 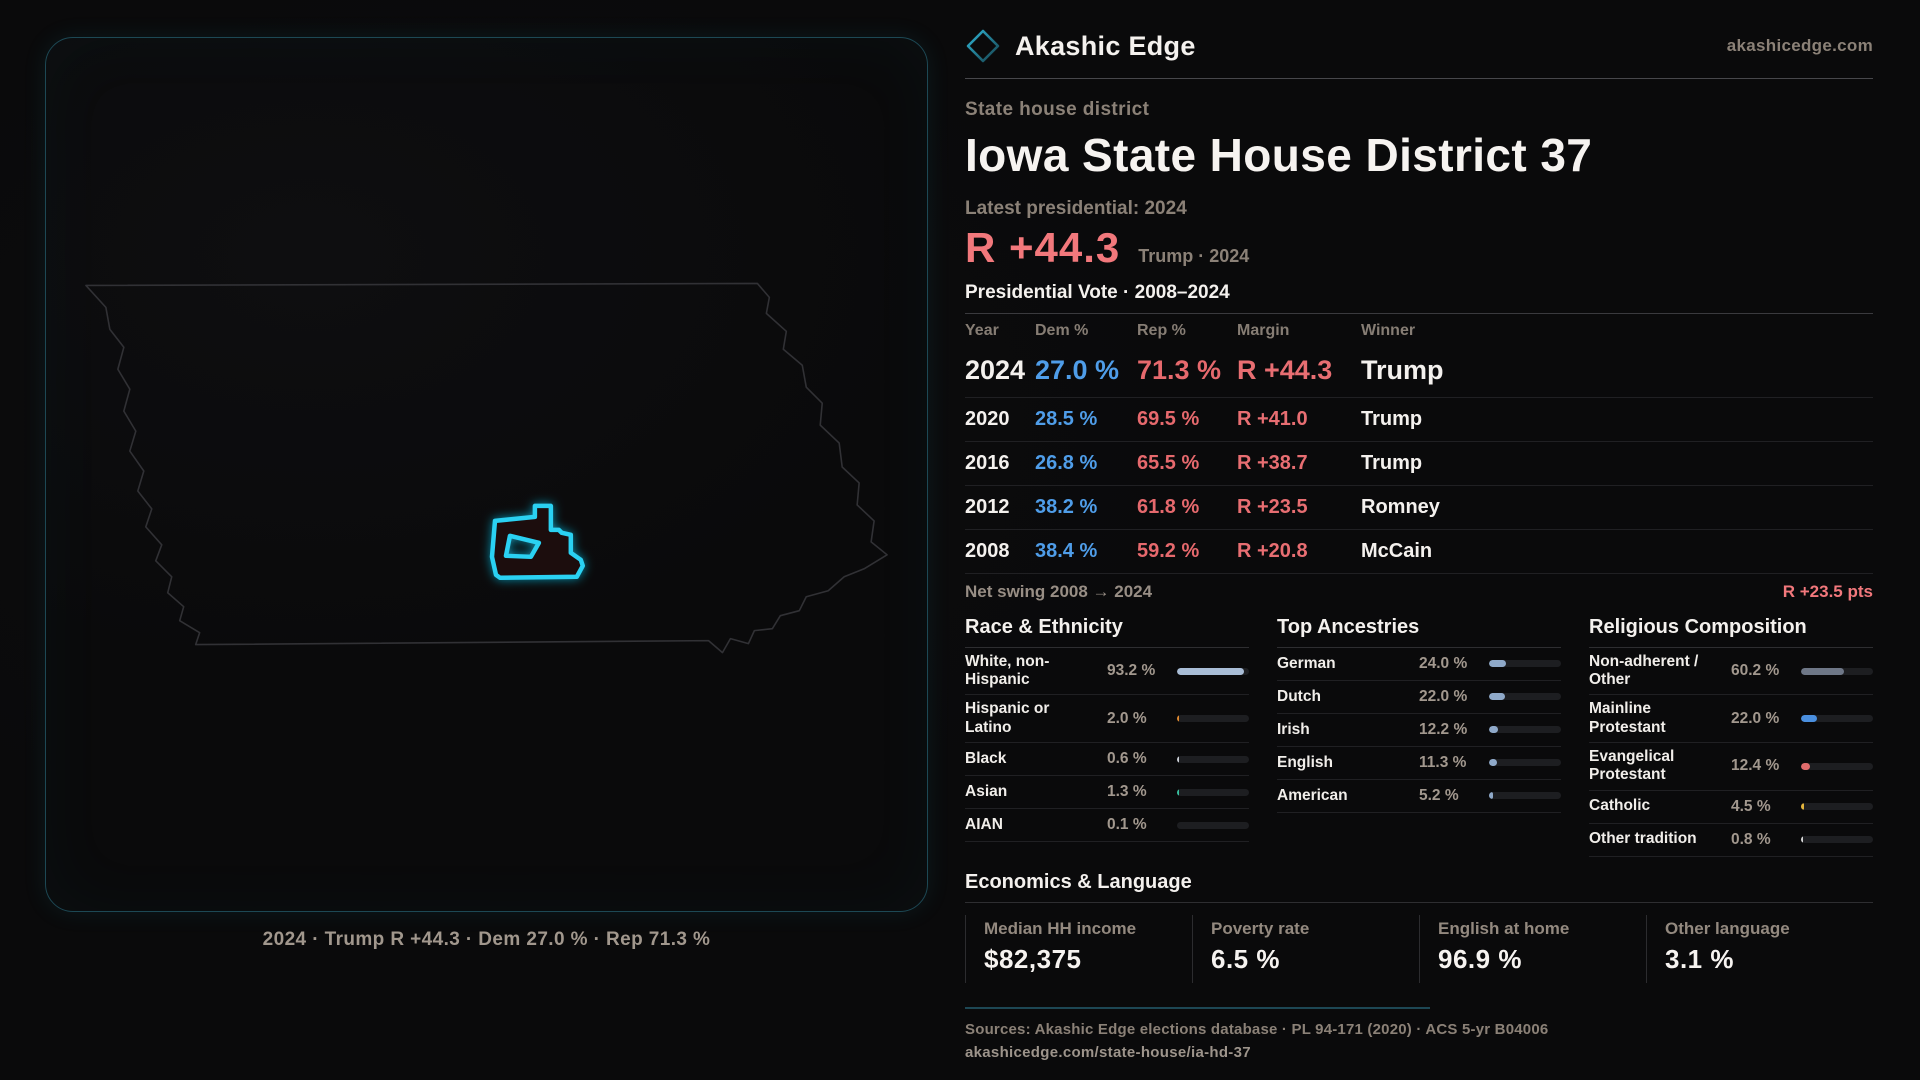 What do you see at coordinates (1168, 418) in the screenshot?
I see `table-cell: 69.5 %` at bounding box center [1168, 418].